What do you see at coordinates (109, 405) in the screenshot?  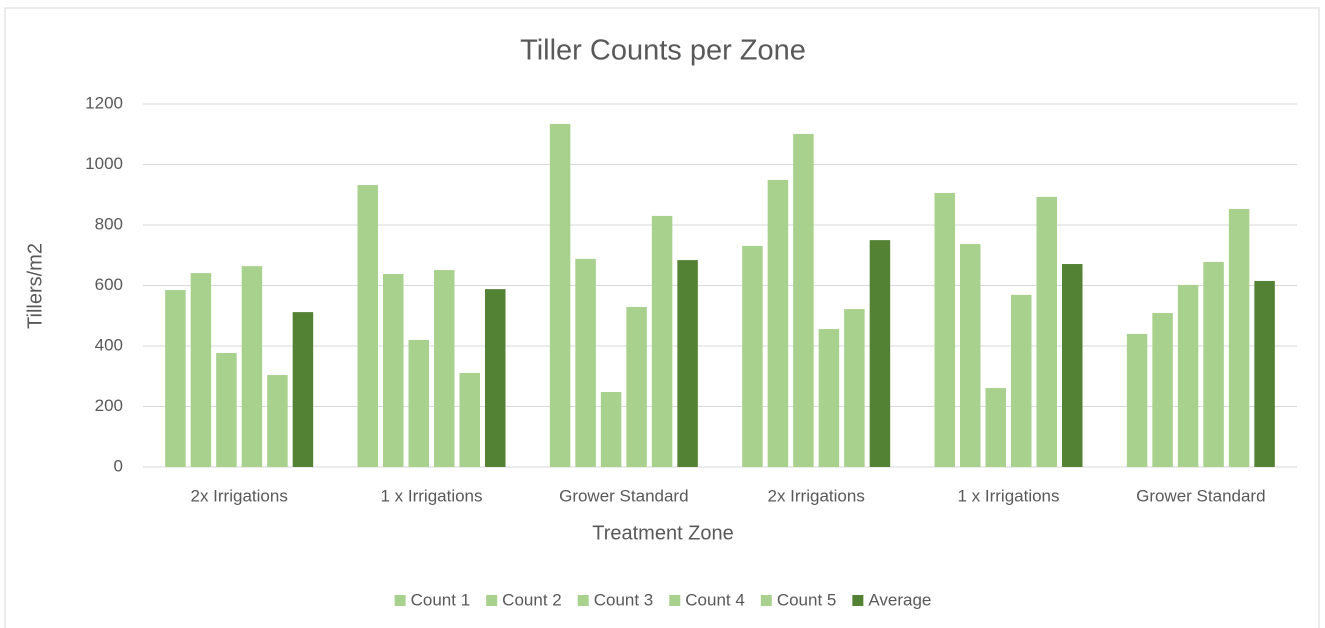 I see `y-tick-label: 200` at bounding box center [109, 405].